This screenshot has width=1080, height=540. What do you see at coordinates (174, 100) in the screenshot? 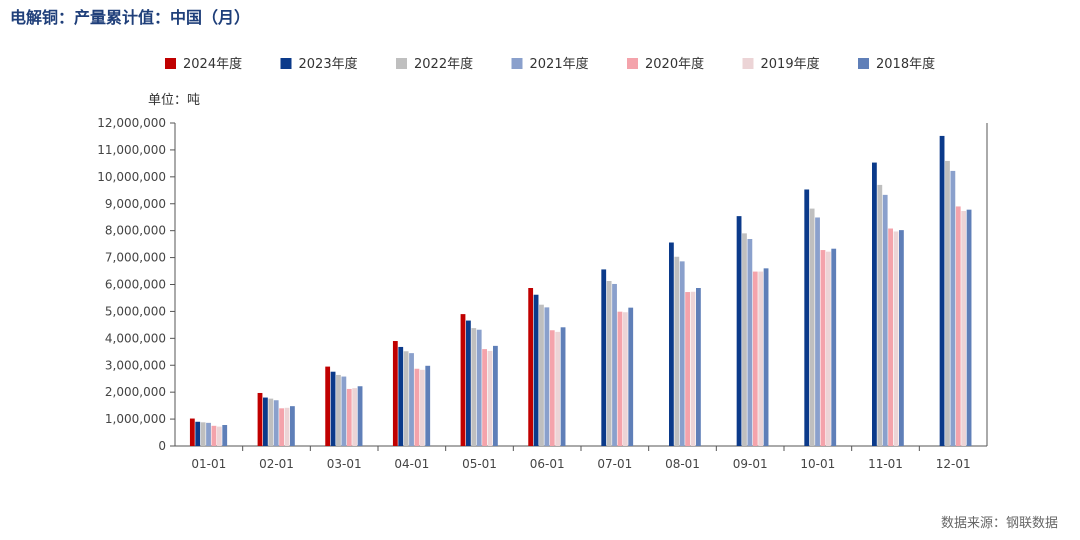
I see `unit-label: 单位：吨` at bounding box center [174, 100].